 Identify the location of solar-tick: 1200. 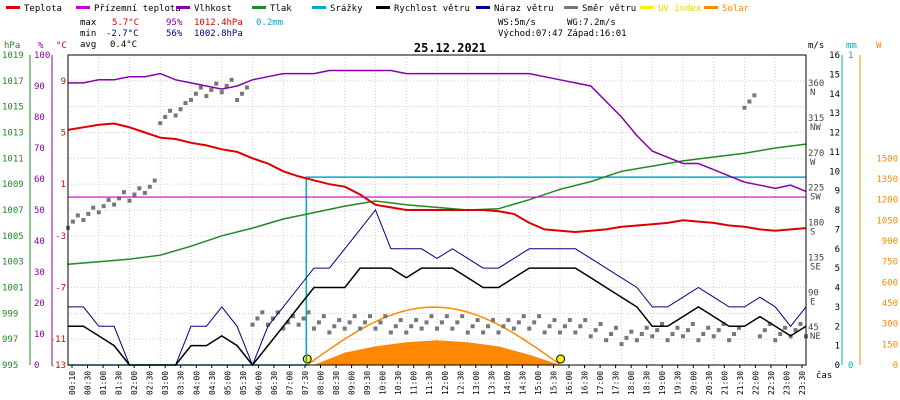
(887, 201).